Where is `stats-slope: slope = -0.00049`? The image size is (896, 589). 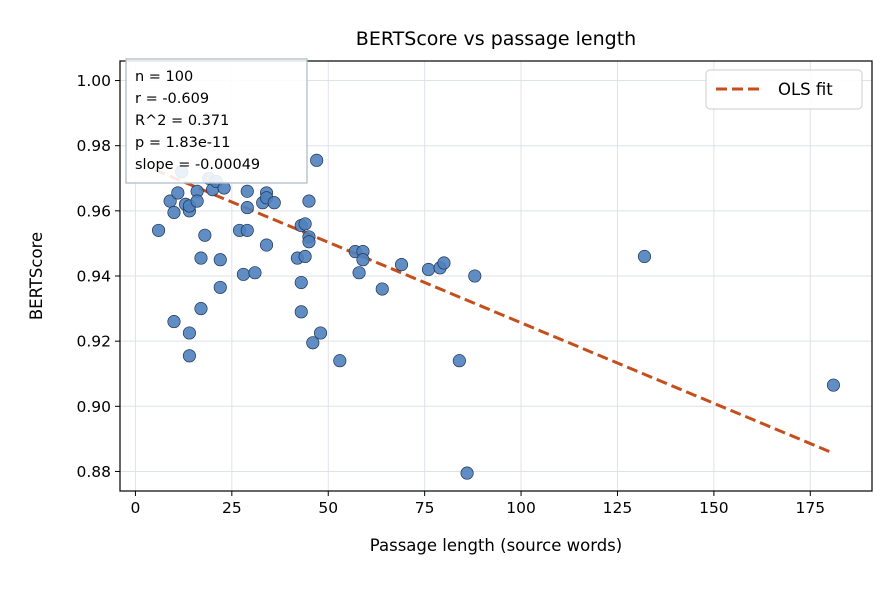
stats-slope: slope = -0.00049 is located at coordinates (197, 165).